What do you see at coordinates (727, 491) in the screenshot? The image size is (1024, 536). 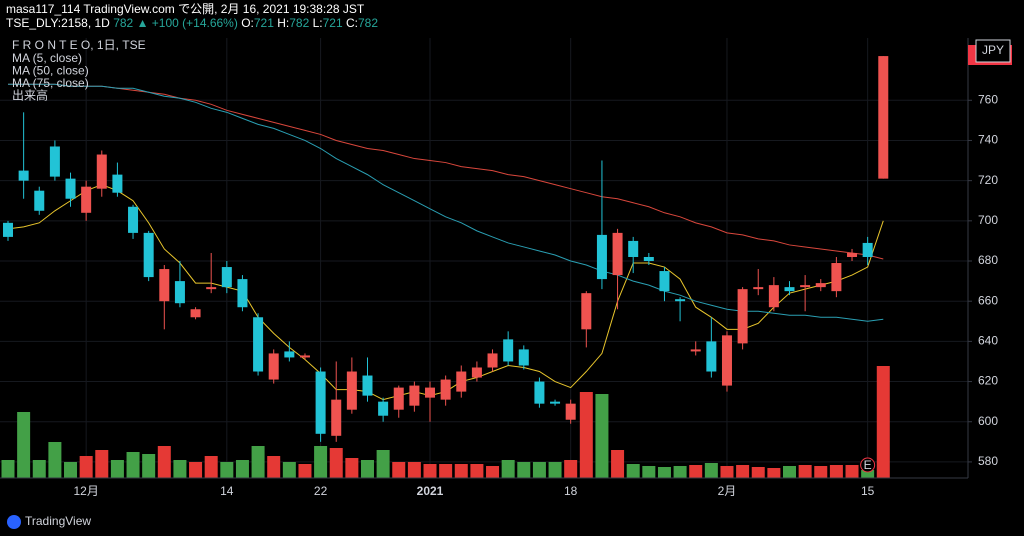 I see `x-tick-label: 2月` at bounding box center [727, 491].